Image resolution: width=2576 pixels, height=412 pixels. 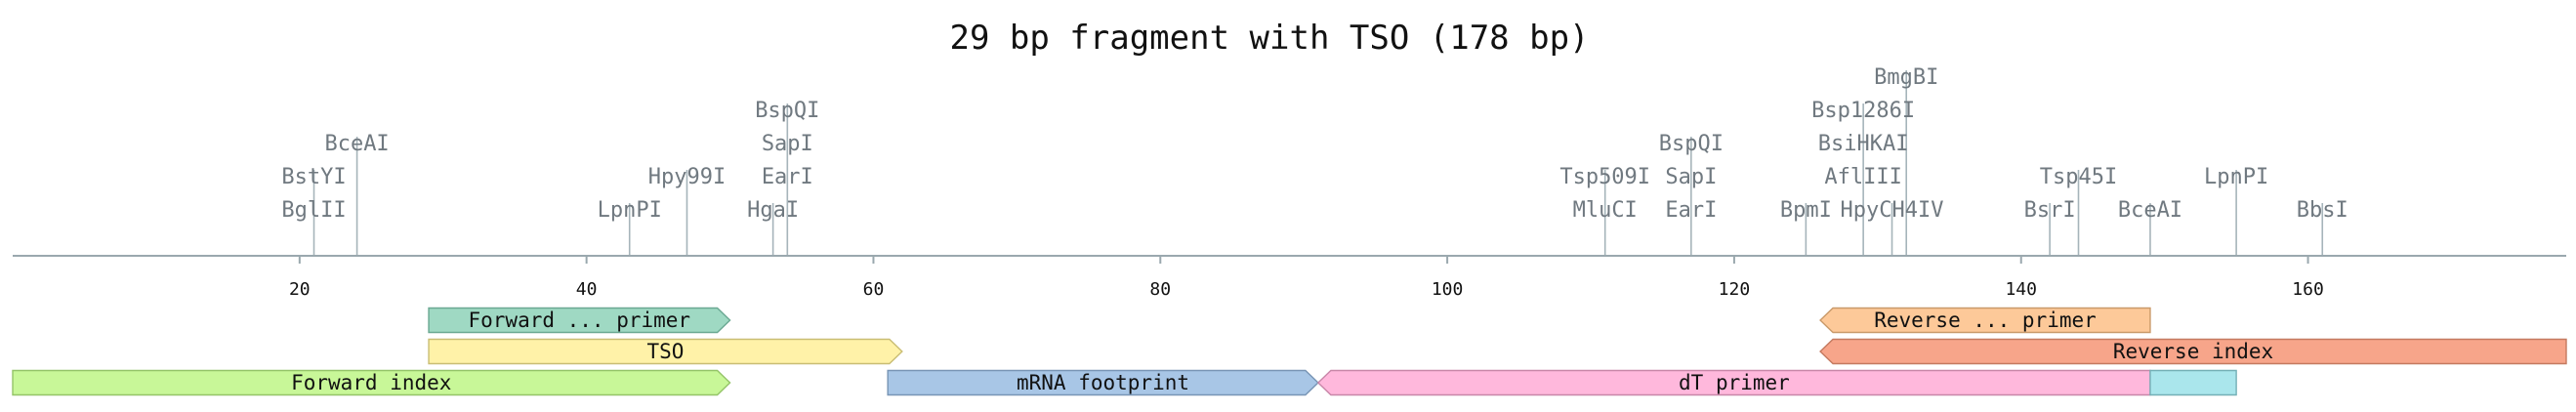 I want to click on site-label: BmgBI, so click(x=1906, y=77).